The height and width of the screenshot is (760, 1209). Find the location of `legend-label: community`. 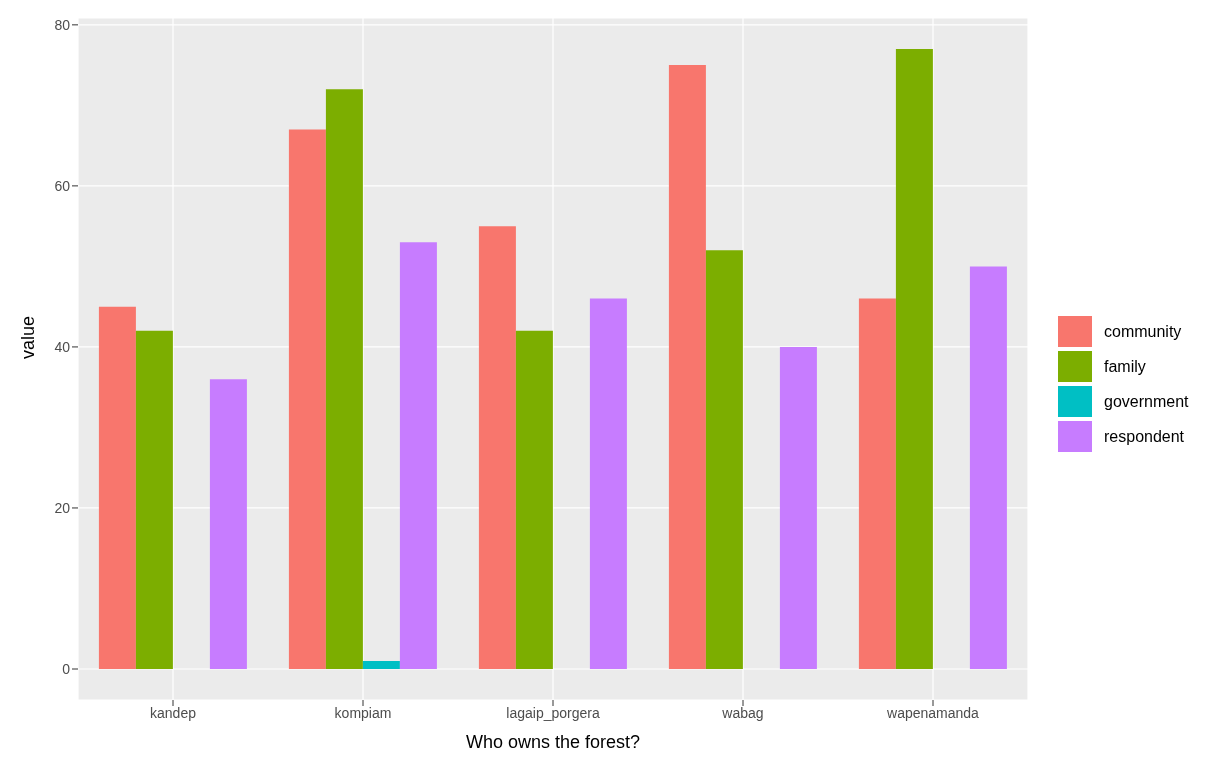

legend-label: community is located at coordinates (1143, 331).